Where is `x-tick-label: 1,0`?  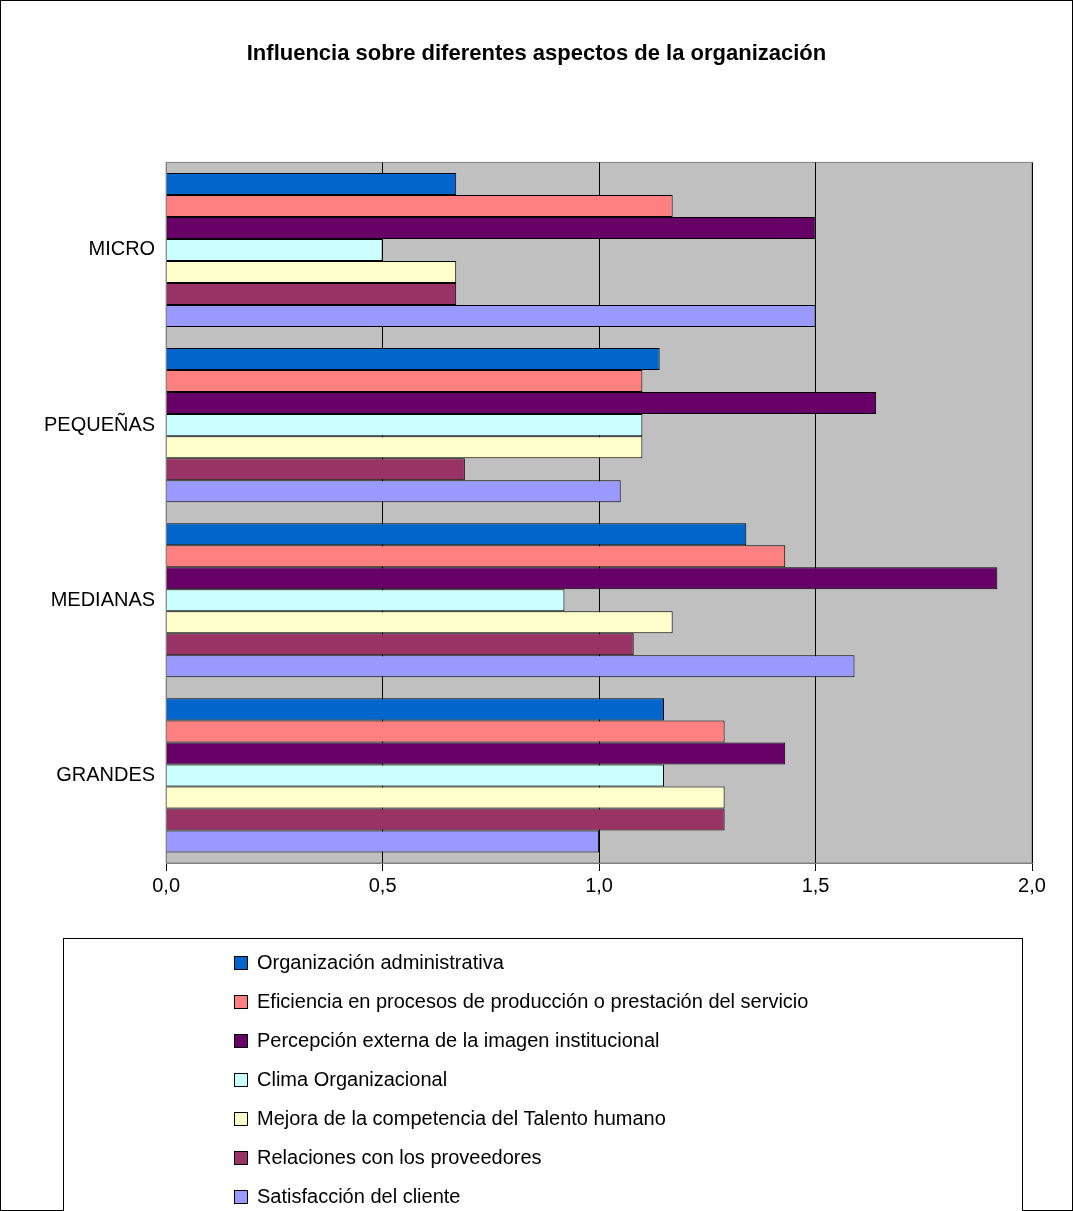 x-tick-label: 1,0 is located at coordinates (599, 884).